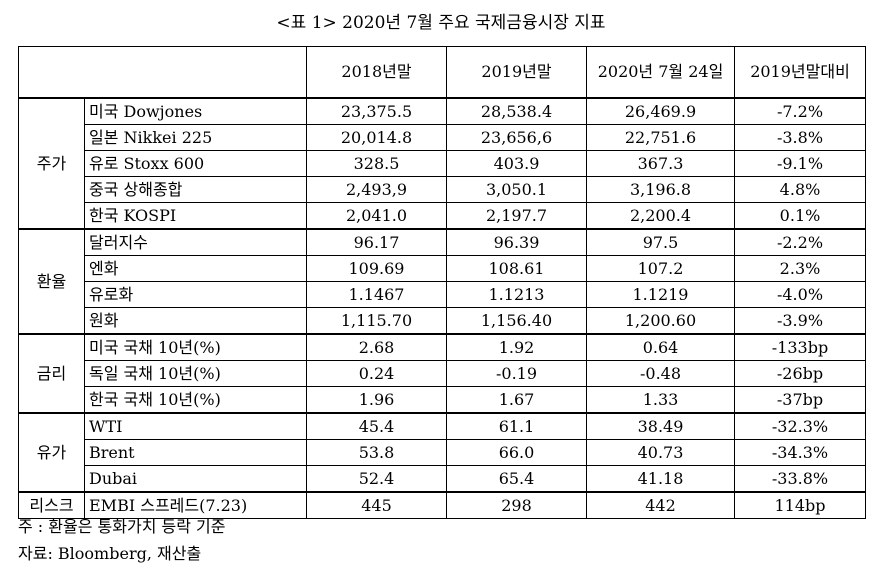 This screenshot has height=573, width=882. Describe the element at coordinates (516, 242) in the screenshot. I see `value-2019: 96.39` at that location.